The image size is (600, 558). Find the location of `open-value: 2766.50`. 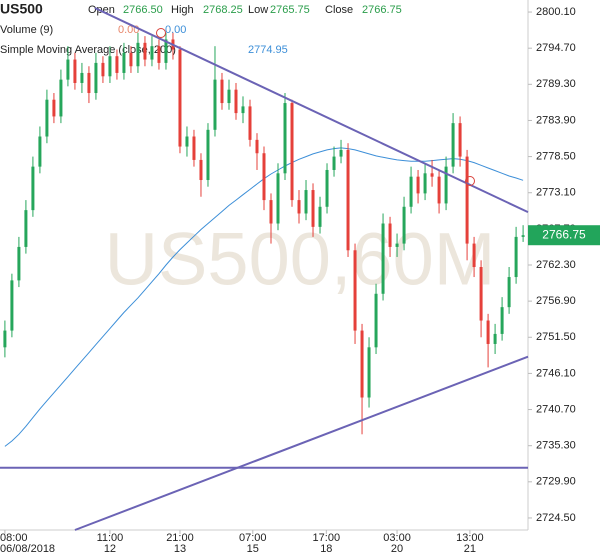

open-value: 2766.50 is located at coordinates (143, 10).